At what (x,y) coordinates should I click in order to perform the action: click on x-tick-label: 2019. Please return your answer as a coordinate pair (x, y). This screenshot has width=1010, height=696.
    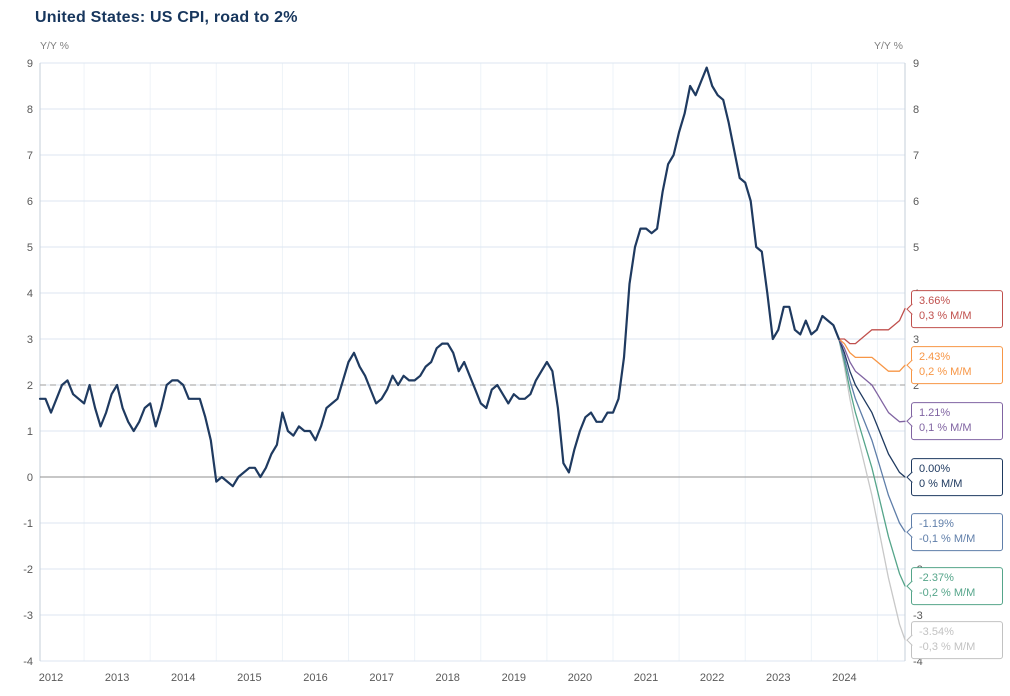
    Looking at the image, I should click on (514, 678).